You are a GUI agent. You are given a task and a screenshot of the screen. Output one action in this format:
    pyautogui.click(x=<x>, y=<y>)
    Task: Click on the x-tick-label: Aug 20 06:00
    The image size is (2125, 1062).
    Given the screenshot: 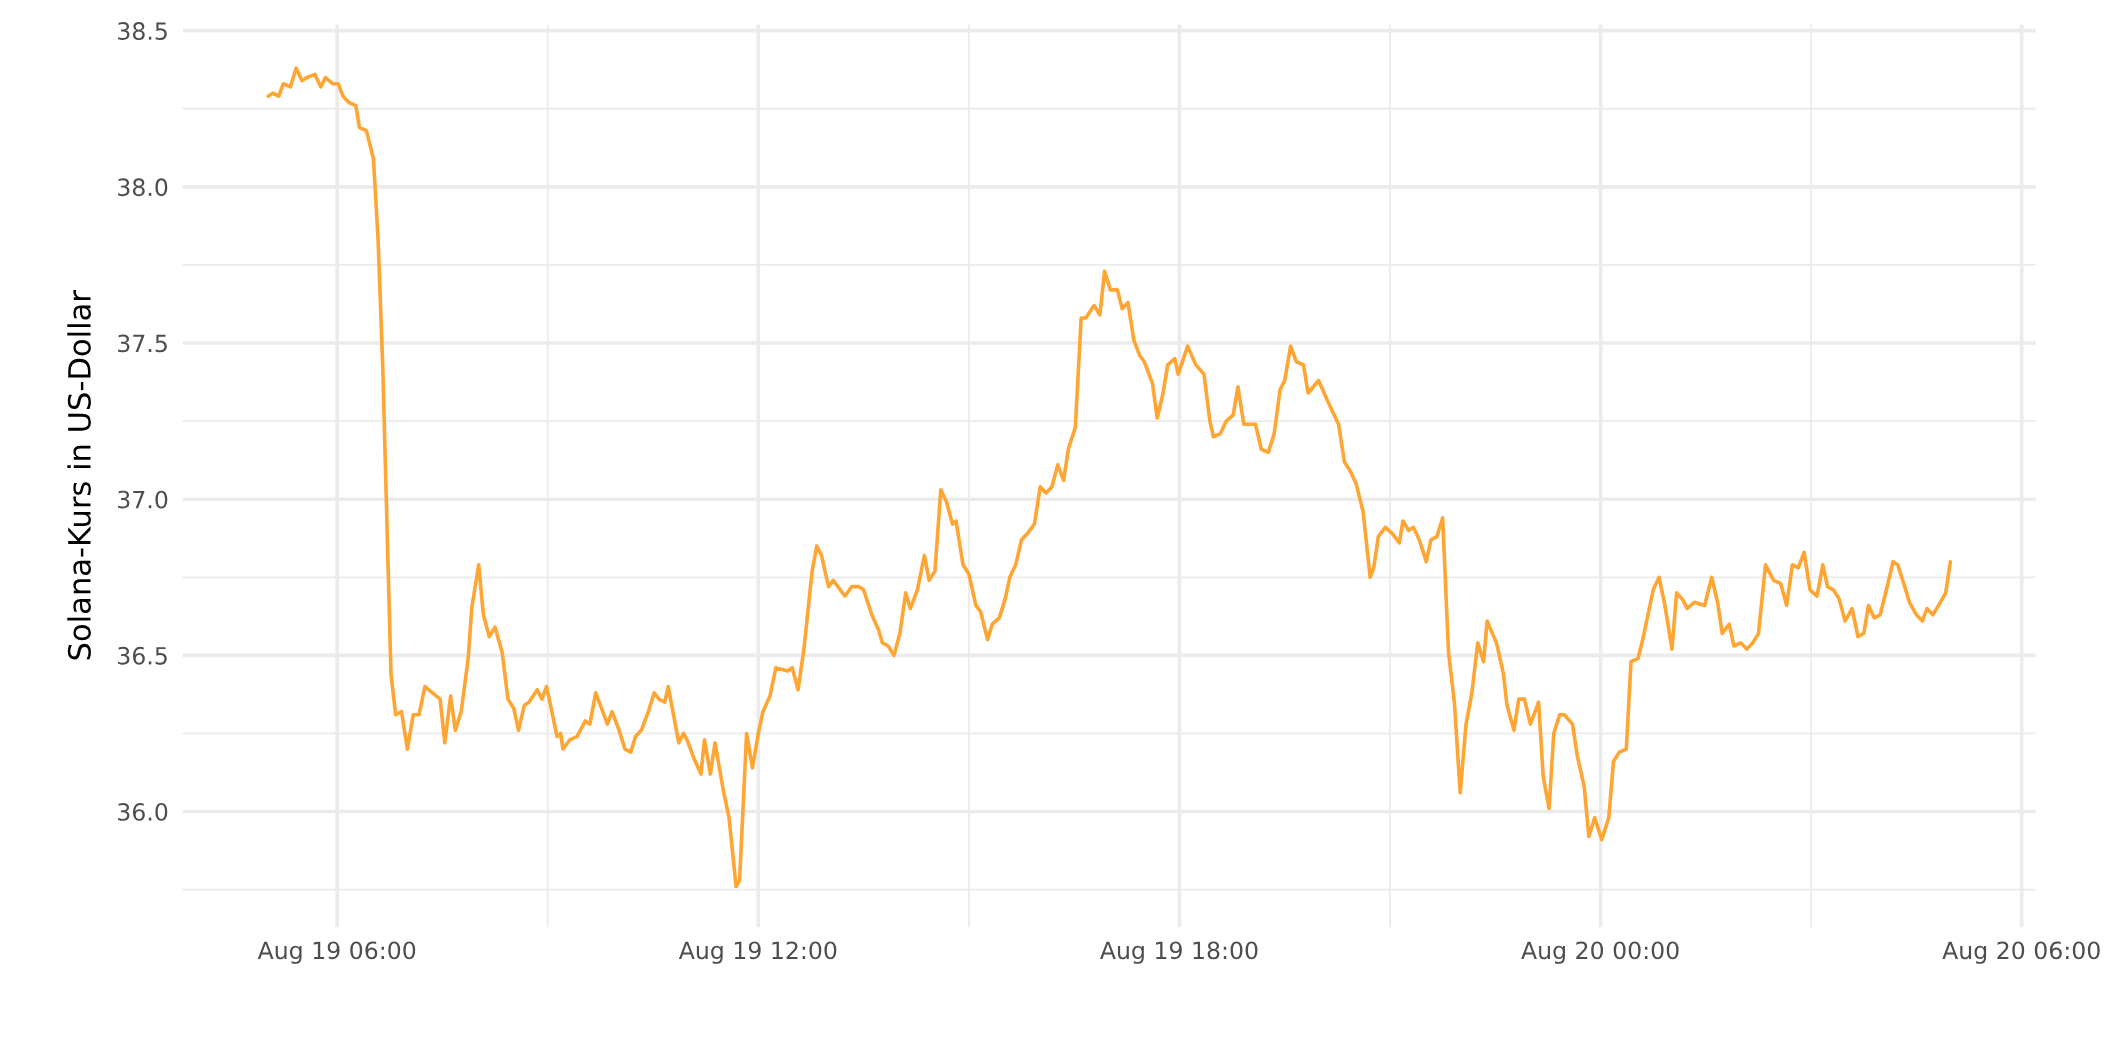 What is the action you would take?
    pyautogui.click(x=2021, y=952)
    